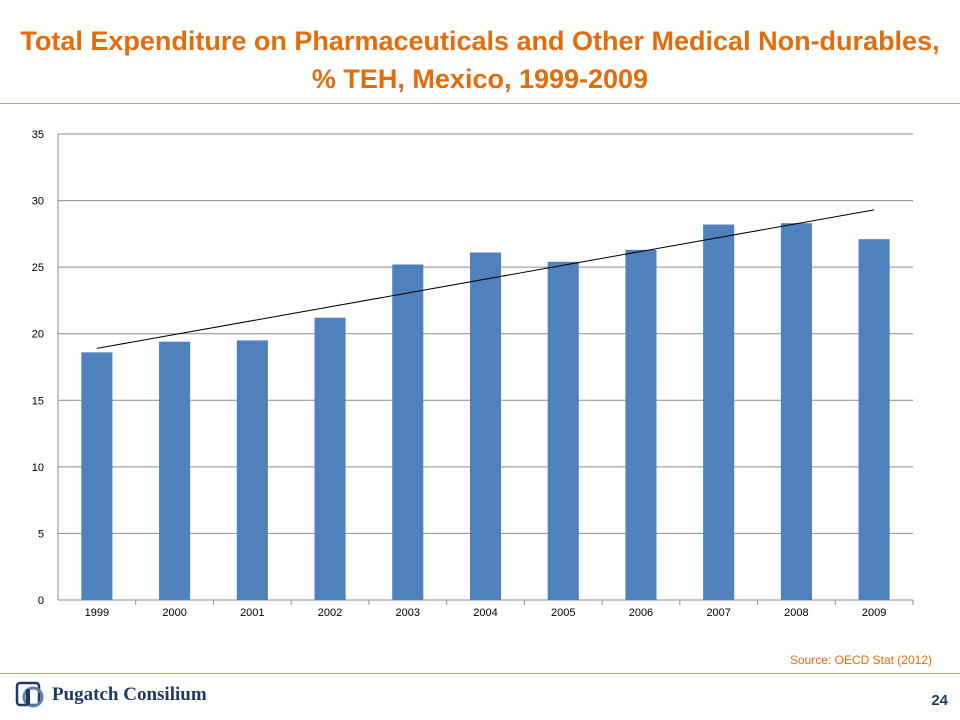 Image resolution: width=960 pixels, height=720 pixels. Describe the element at coordinates (480, 673) in the screenshot. I see `footer-divider` at that location.